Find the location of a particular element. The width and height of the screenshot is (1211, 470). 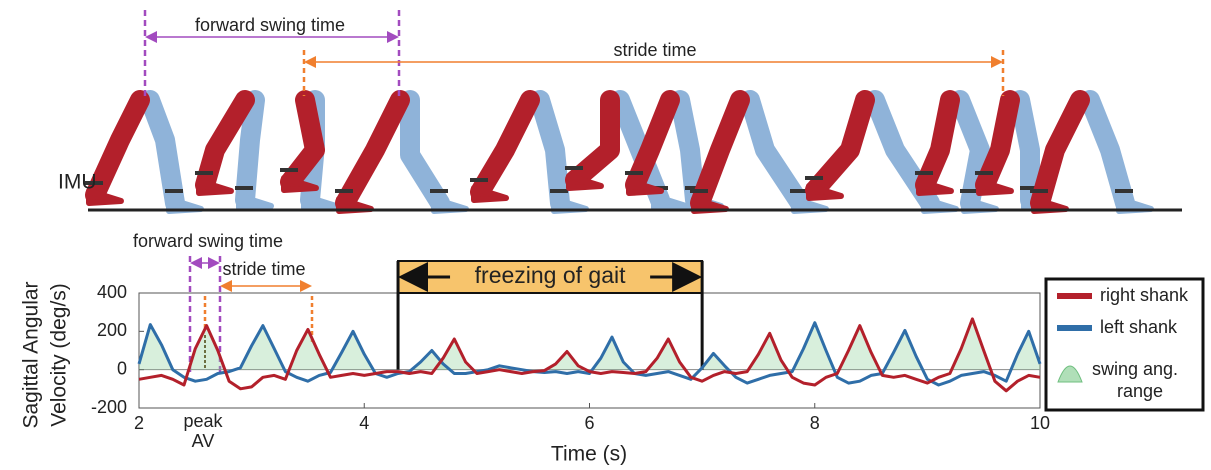

legend: right shank left shank swing ang.range is located at coordinates (1123, 343).